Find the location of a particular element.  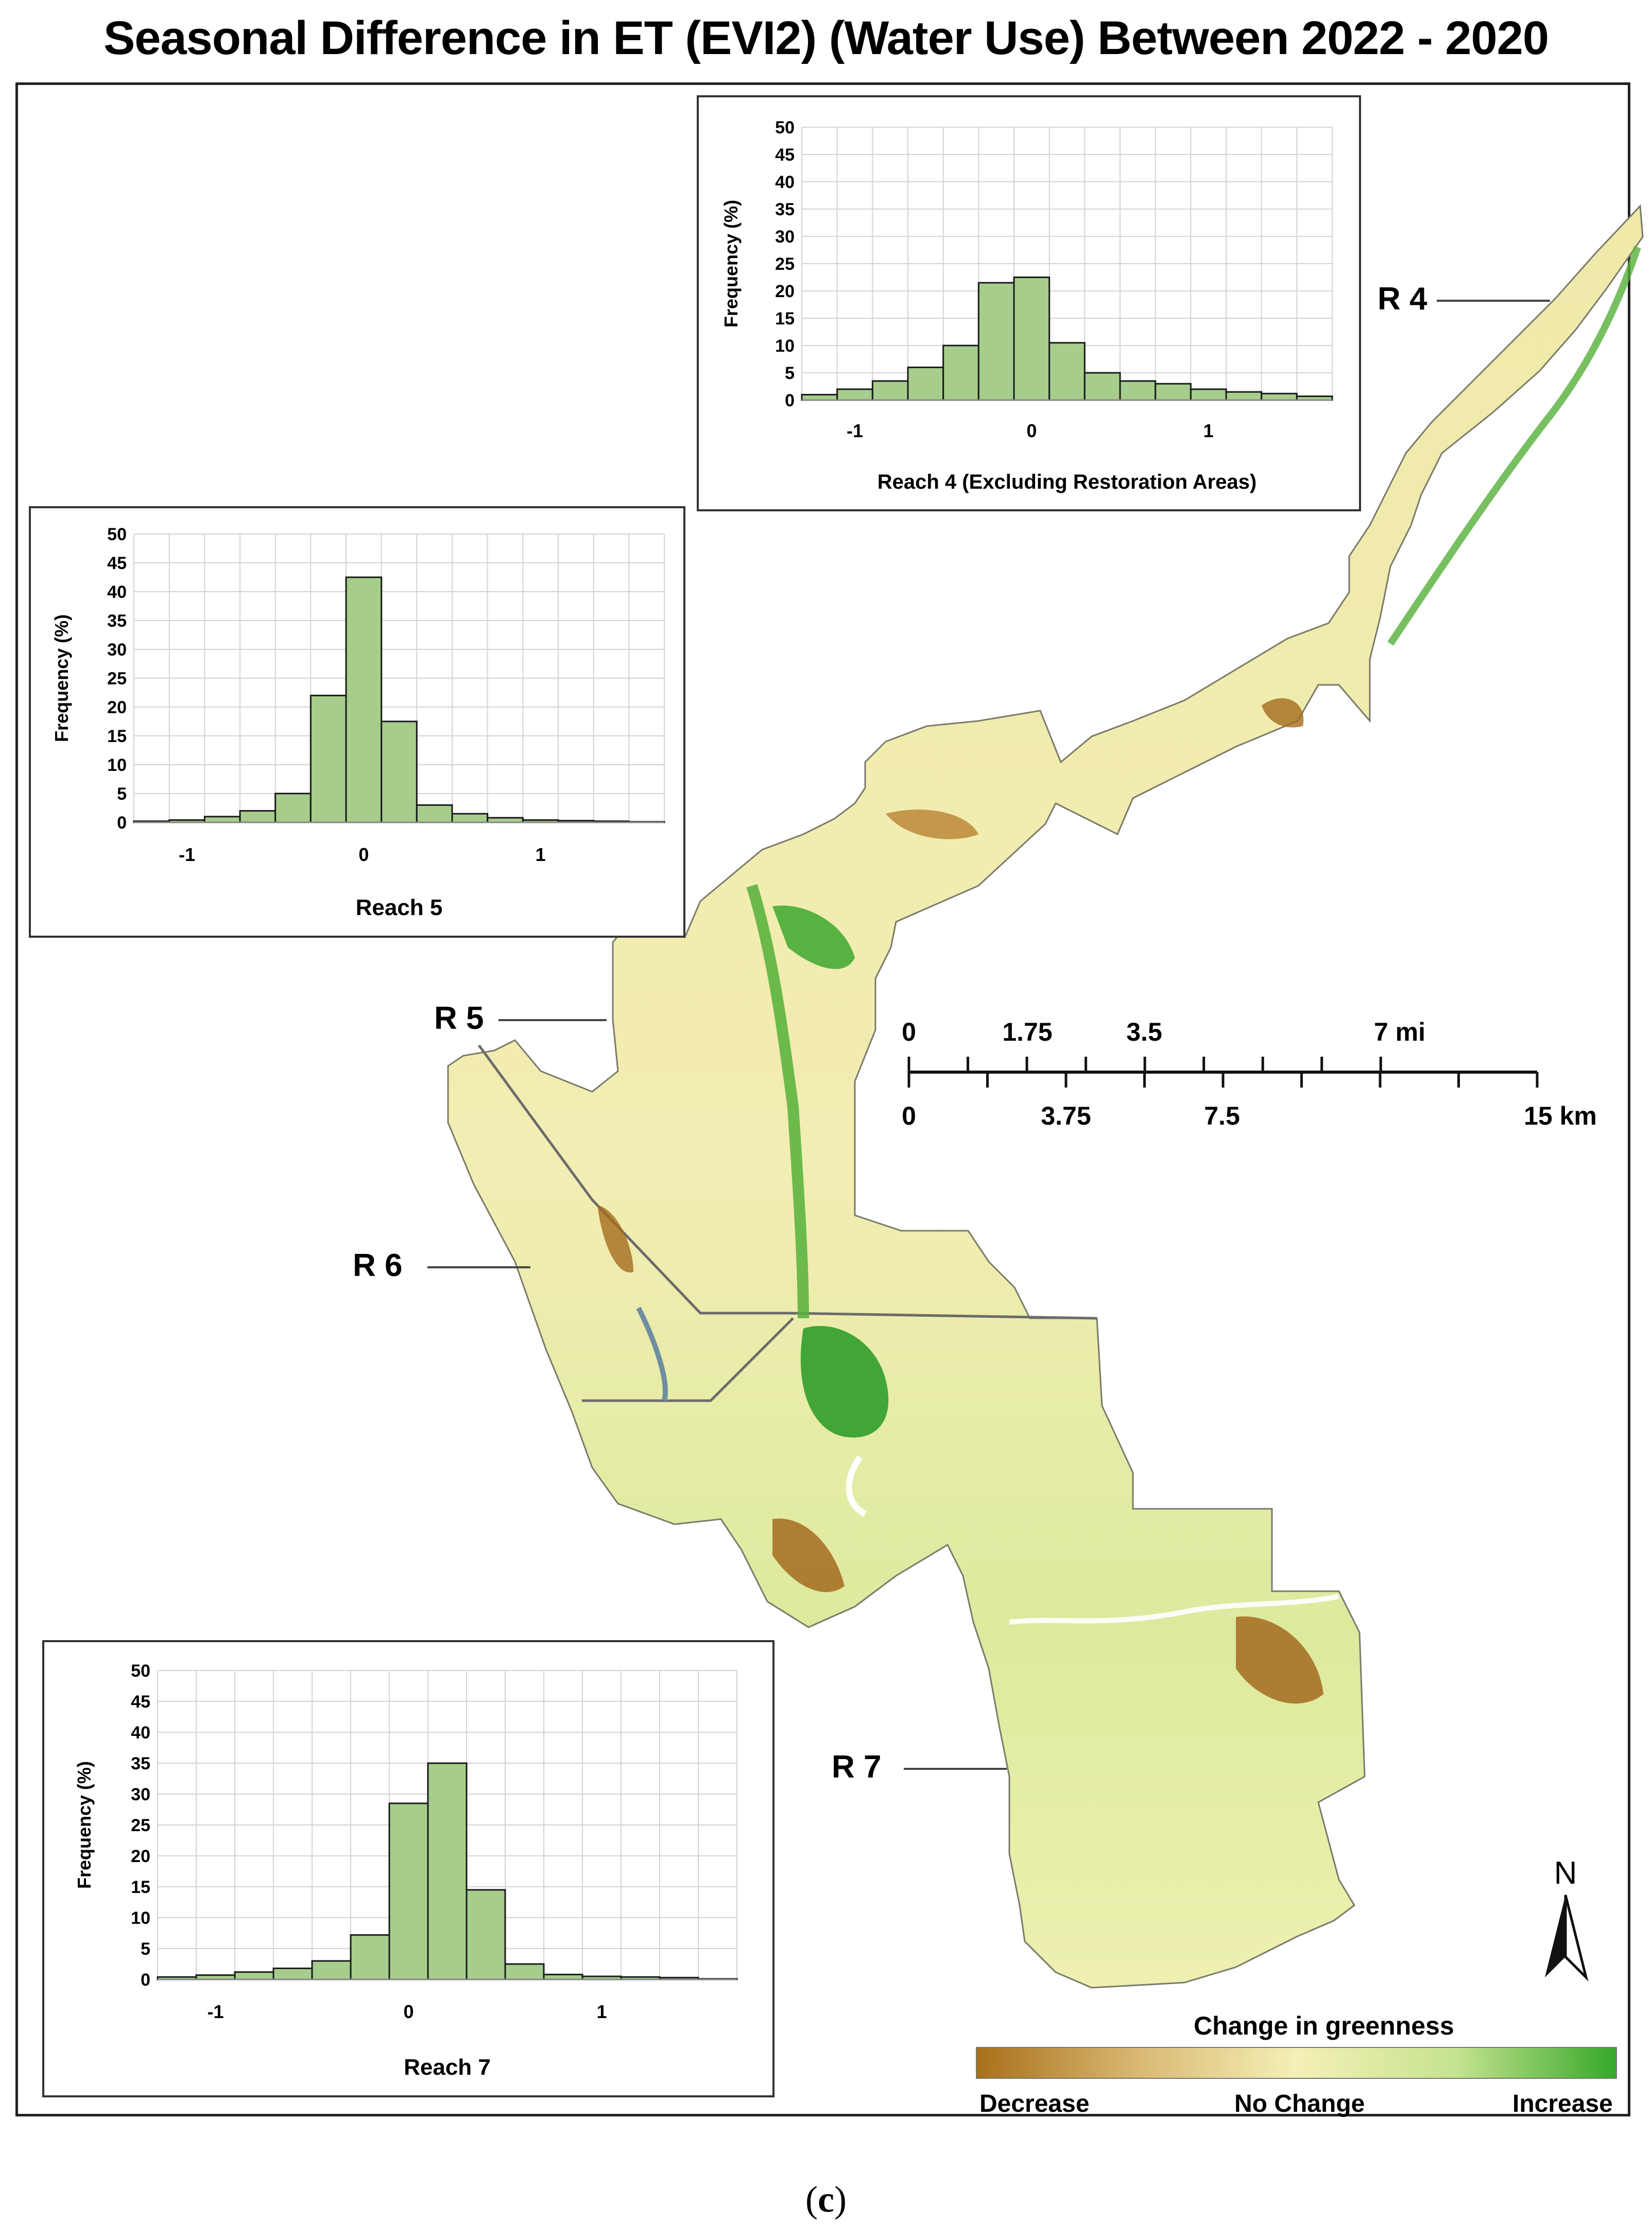

x-axis-label: Reach 7 is located at coordinates (447, 2067).